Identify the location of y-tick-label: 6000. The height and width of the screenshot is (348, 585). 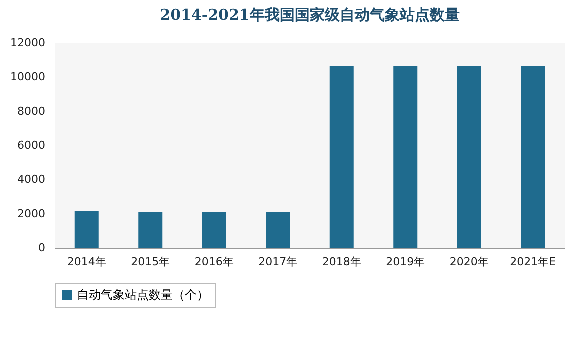
(32, 145).